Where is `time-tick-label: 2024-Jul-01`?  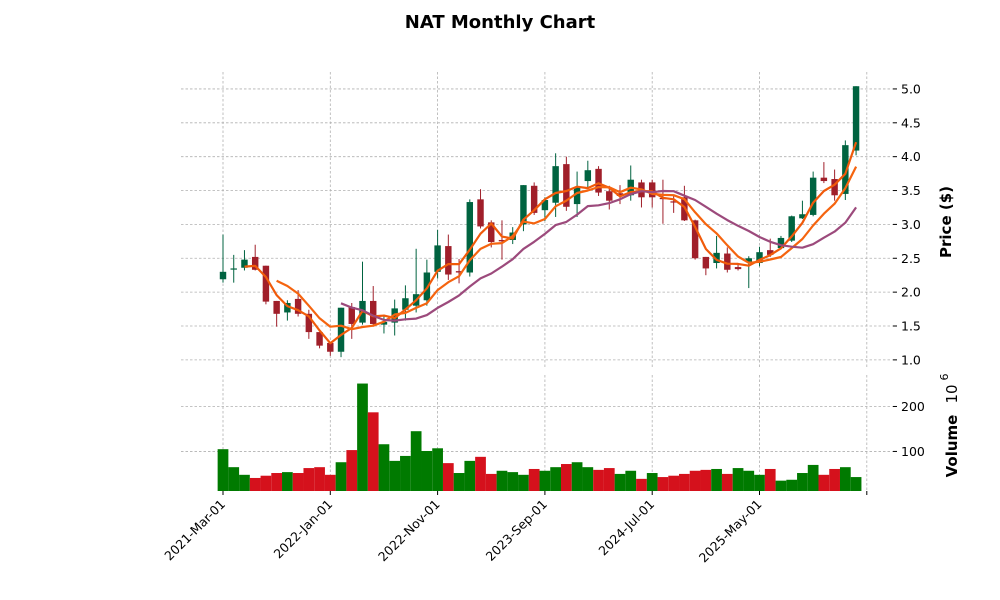
time-tick-label: 2024-Jul-01 is located at coordinates (626, 528).